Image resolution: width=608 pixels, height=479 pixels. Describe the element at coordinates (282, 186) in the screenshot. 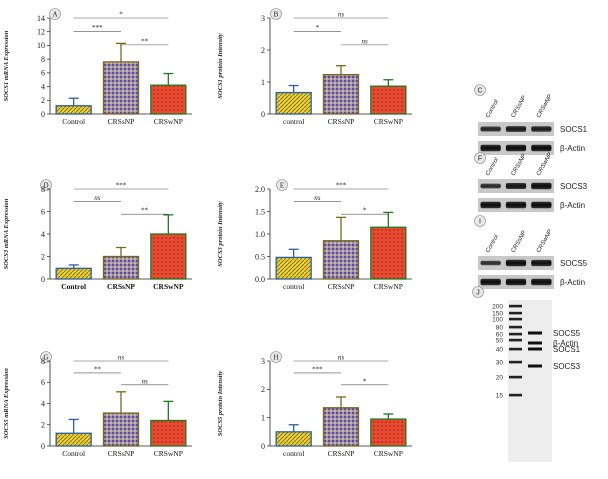

I see `panel-badge-label: E` at that location.